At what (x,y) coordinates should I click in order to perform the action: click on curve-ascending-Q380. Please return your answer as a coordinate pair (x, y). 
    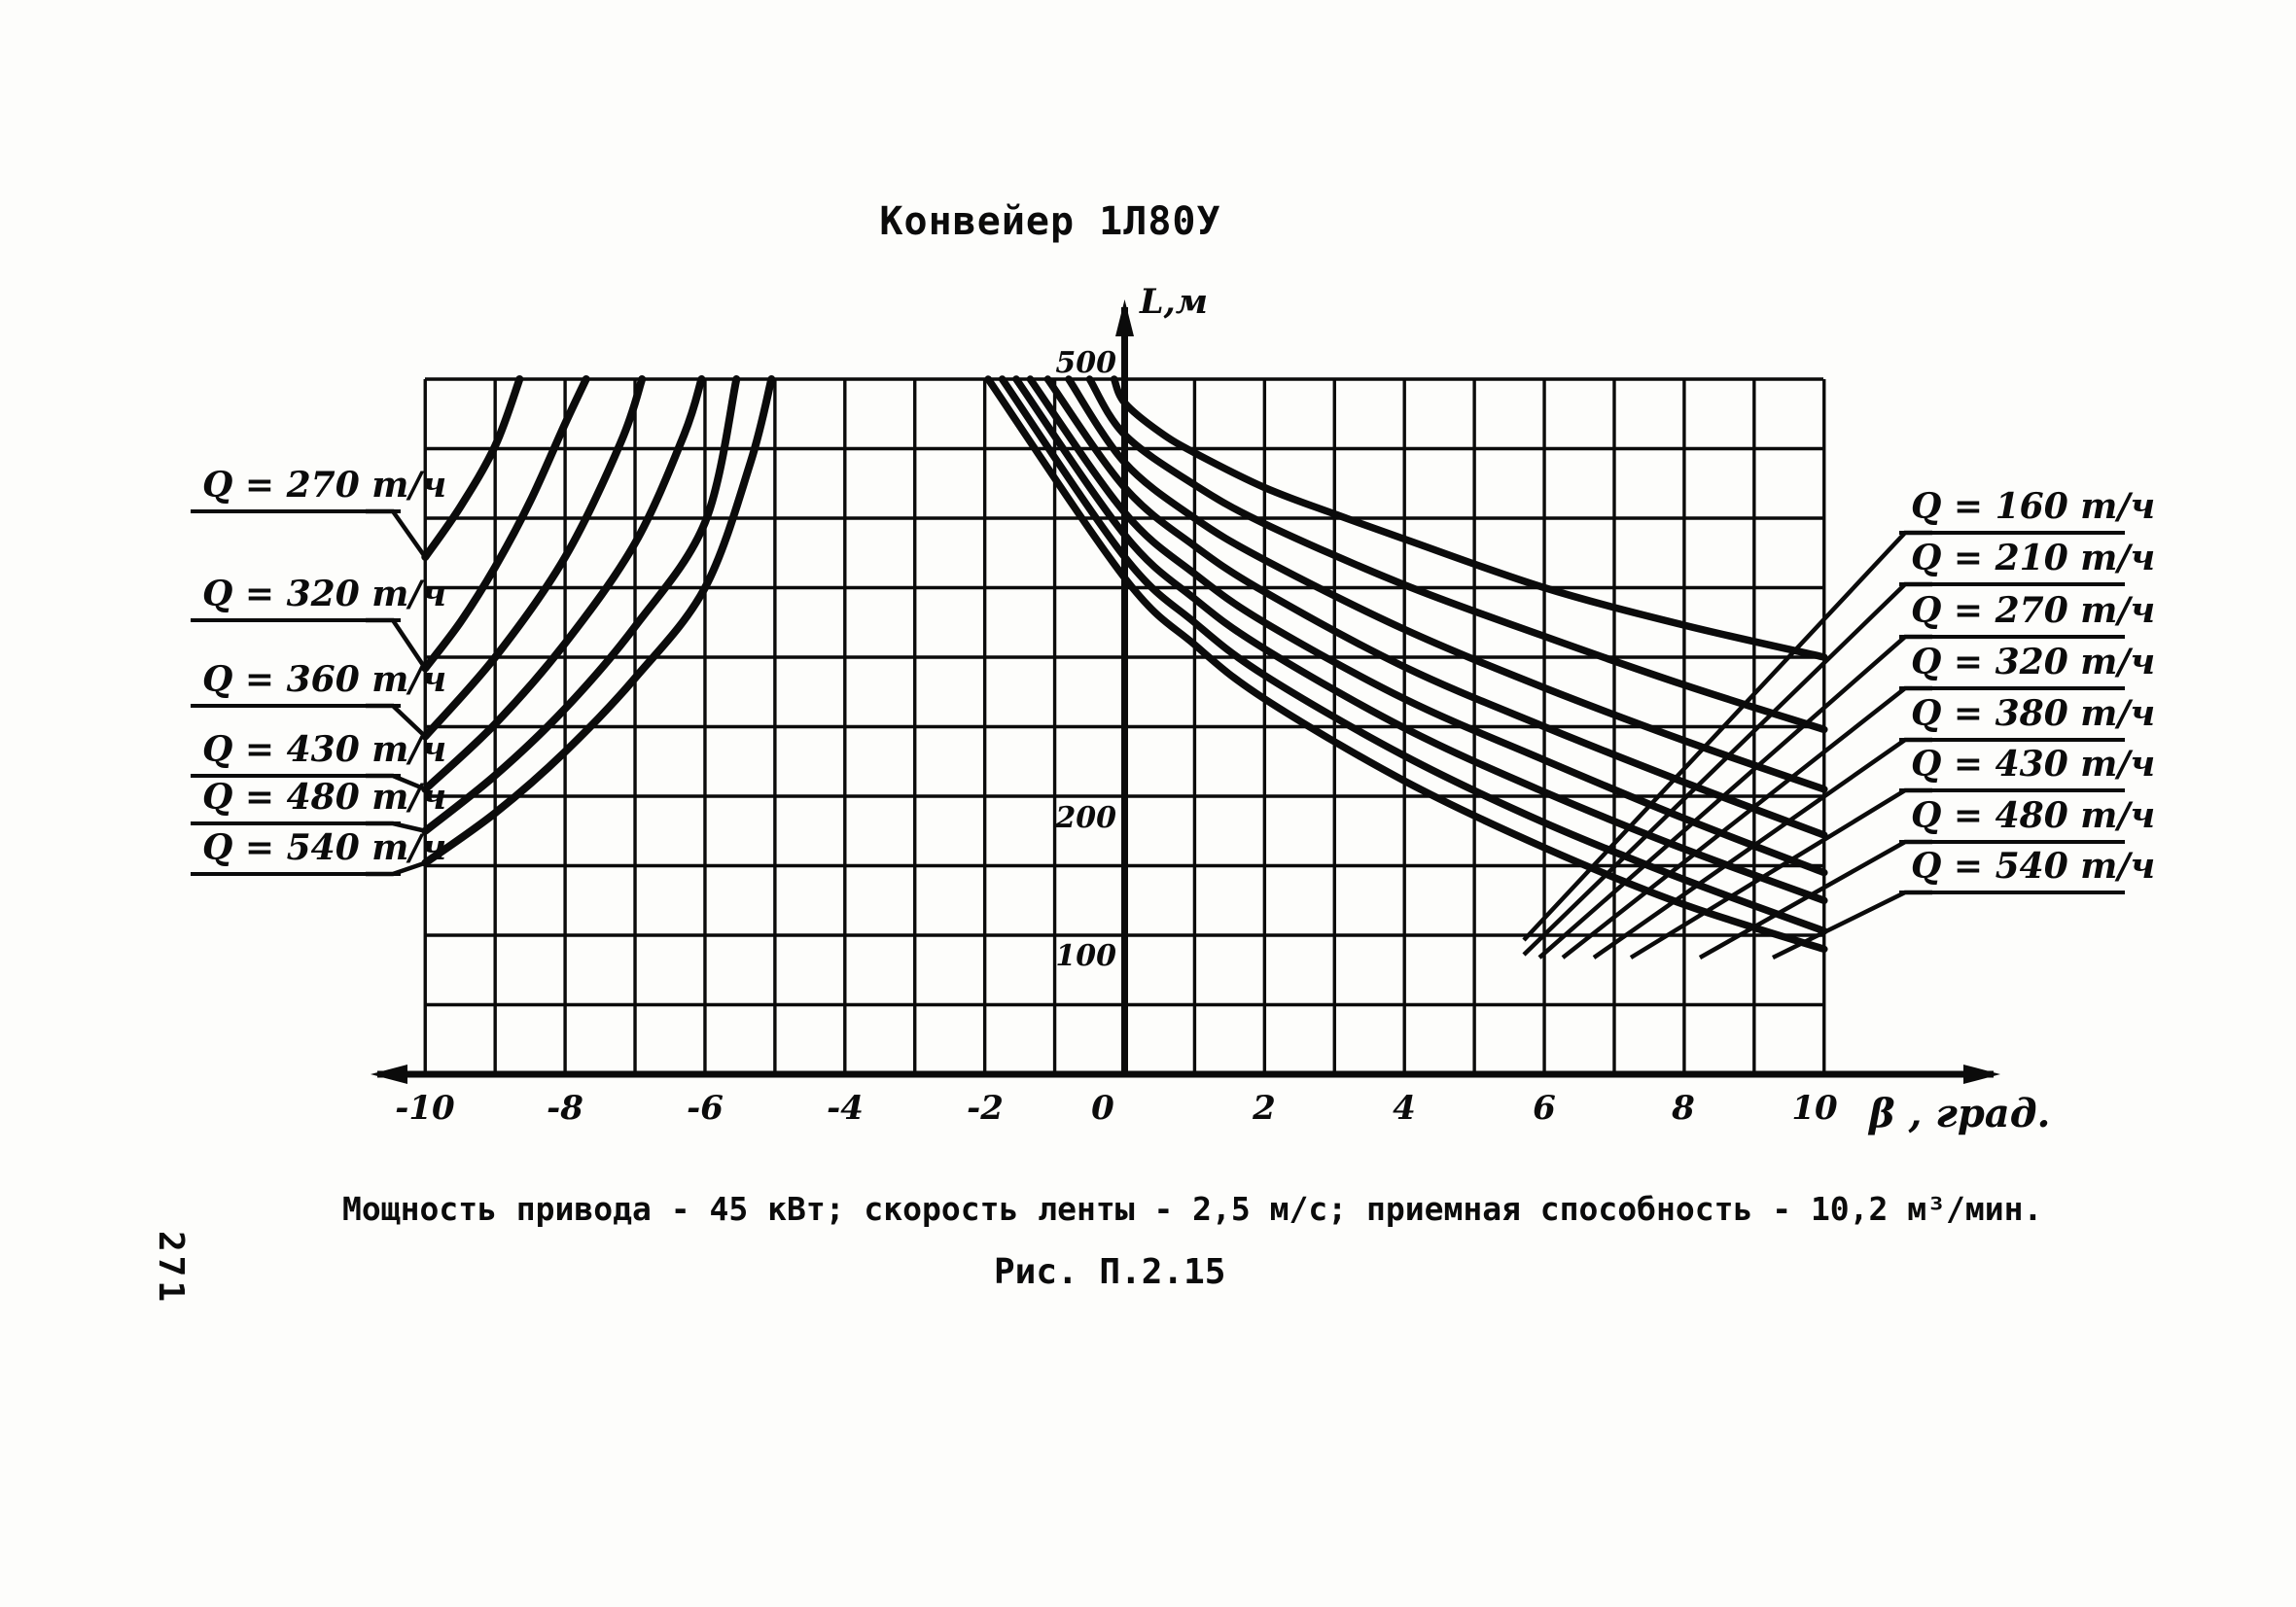
    Looking at the image, I should click on (1427, 626).